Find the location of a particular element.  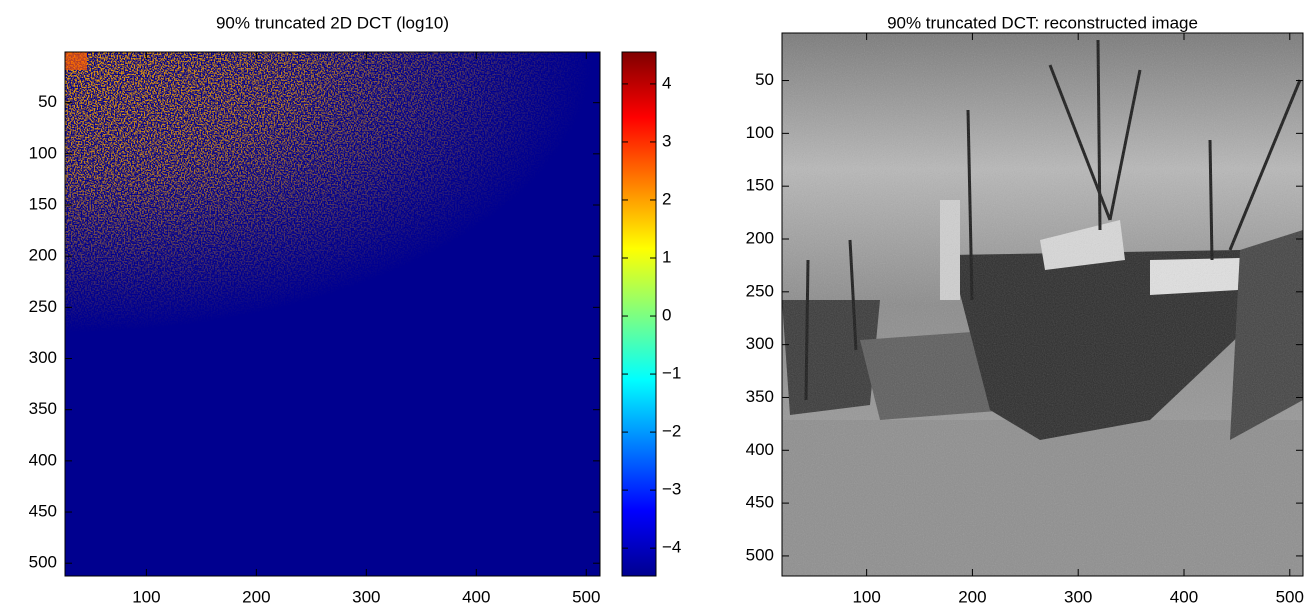

colorbar-tick-label: 2 is located at coordinates (666, 198).